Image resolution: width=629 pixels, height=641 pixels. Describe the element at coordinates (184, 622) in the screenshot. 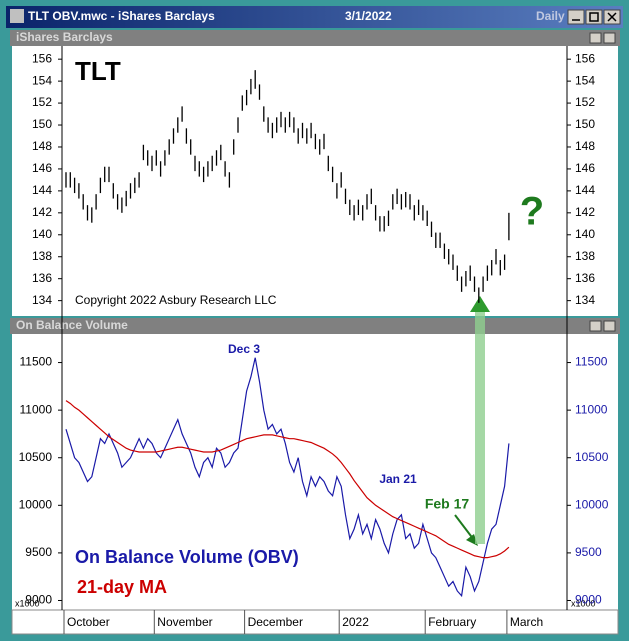

I see `x-tick-label: November` at that location.